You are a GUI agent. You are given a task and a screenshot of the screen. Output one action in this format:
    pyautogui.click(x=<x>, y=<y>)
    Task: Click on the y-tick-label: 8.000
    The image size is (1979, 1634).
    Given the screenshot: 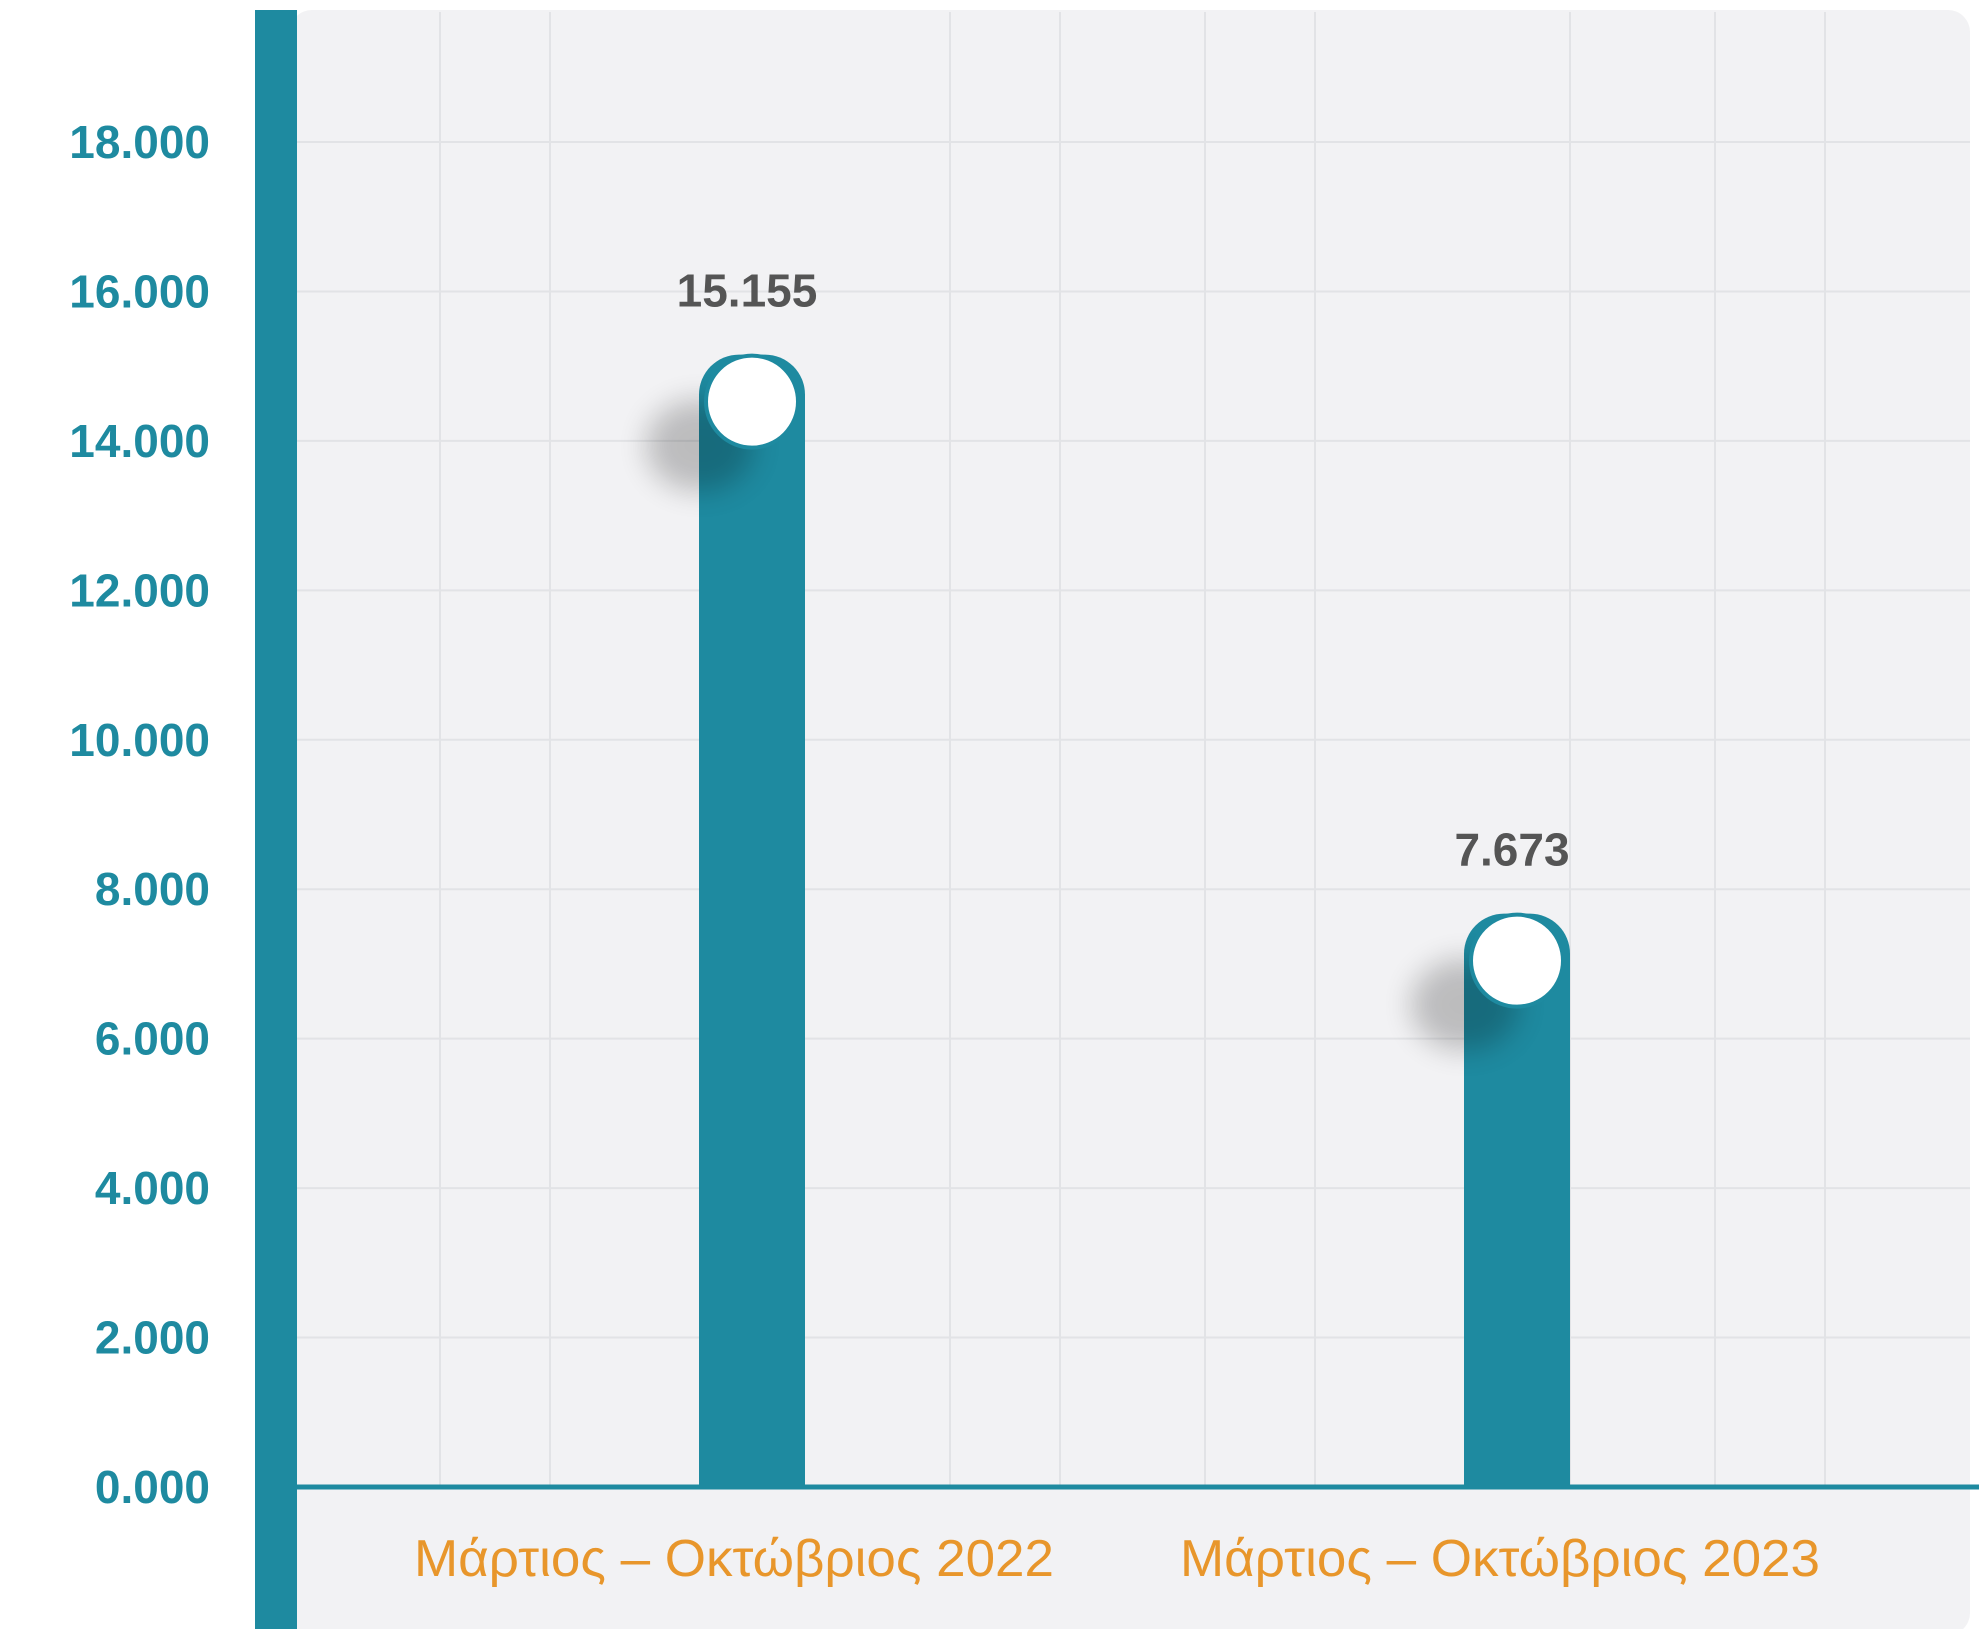 What is the action you would take?
    pyautogui.click(x=152, y=889)
    